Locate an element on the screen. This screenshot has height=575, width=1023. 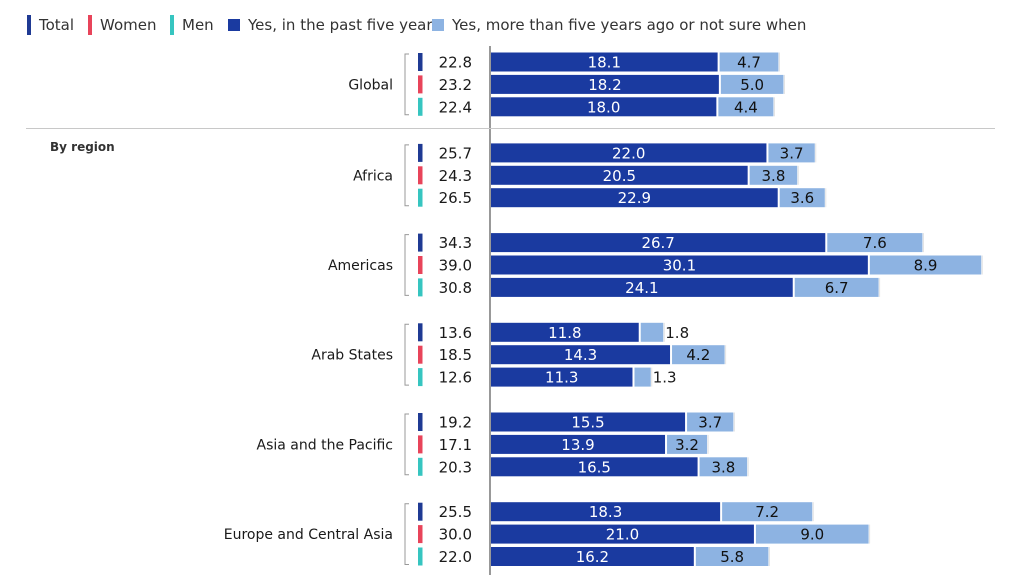
bar-older-label: 5.0 is located at coordinates (752, 85).